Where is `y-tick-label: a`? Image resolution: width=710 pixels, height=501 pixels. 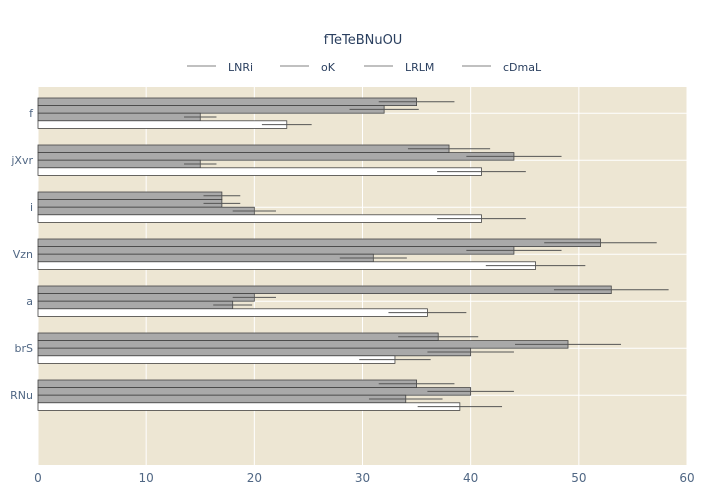
y-tick-label: a is located at coordinates (29, 301).